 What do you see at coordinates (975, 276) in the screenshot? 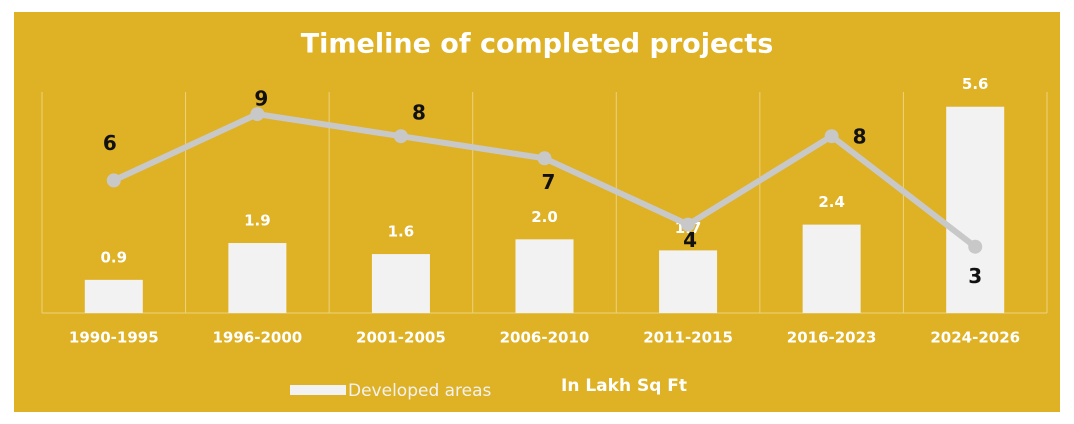
I see `line-value-label: 3` at bounding box center [975, 276].